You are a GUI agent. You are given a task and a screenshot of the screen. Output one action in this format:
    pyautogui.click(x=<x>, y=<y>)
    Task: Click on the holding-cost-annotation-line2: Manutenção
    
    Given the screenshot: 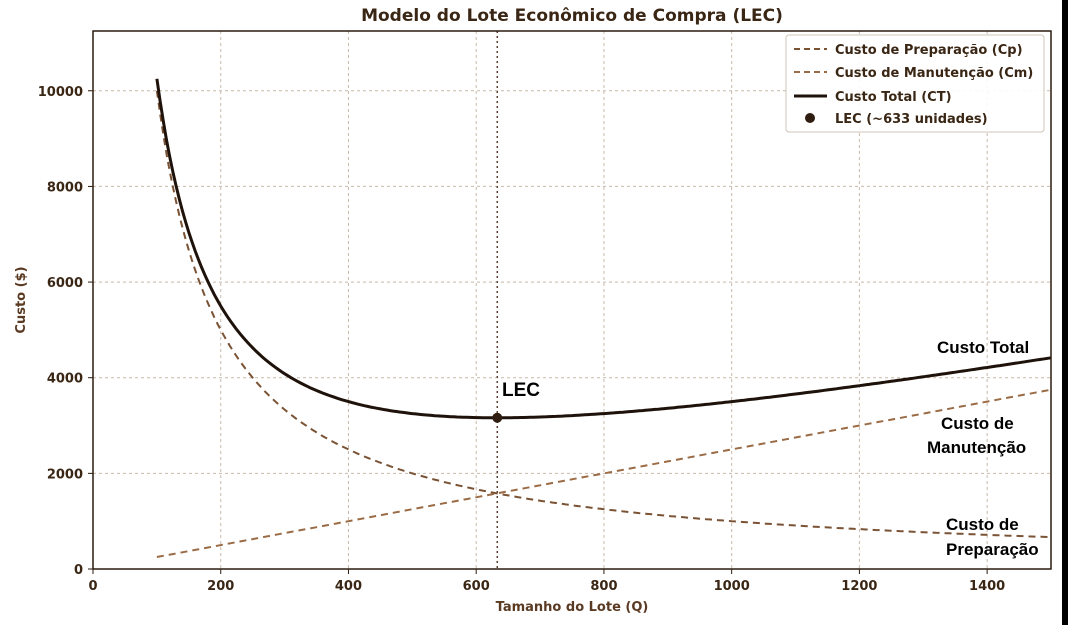 What is the action you would take?
    pyautogui.click(x=976, y=447)
    